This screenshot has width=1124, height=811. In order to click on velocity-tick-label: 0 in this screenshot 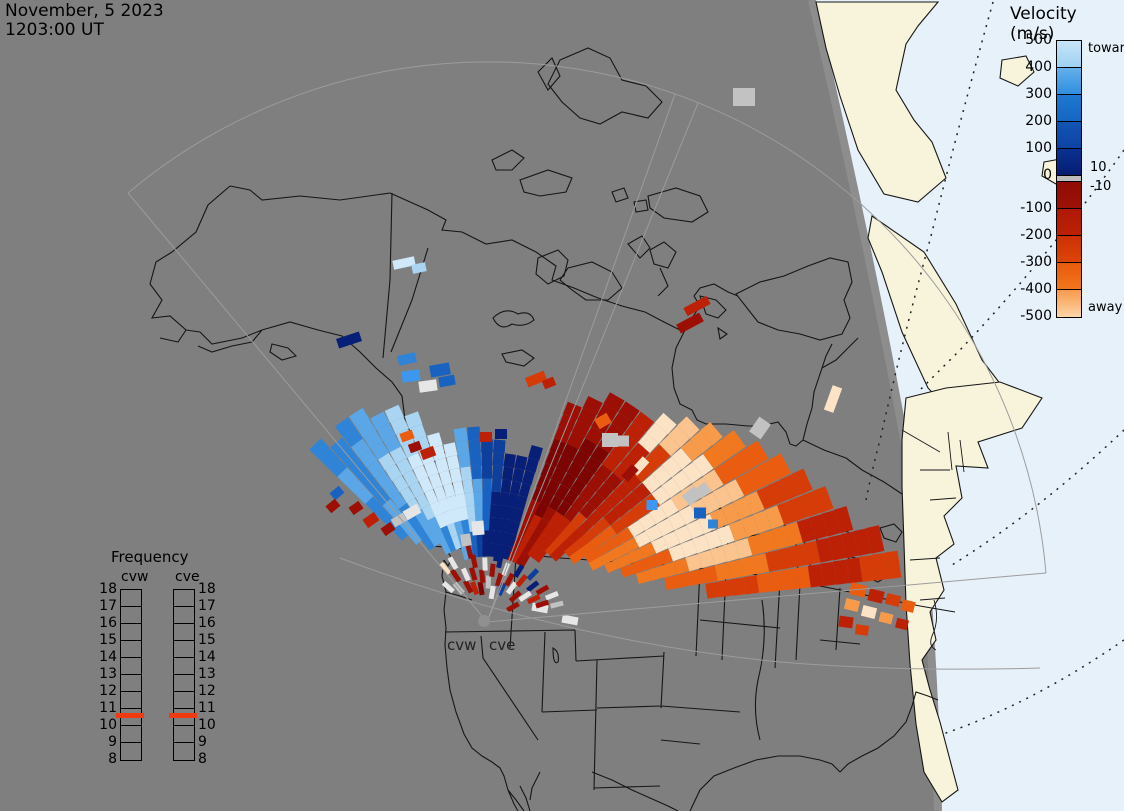, I will do `click(1047, 175)`.